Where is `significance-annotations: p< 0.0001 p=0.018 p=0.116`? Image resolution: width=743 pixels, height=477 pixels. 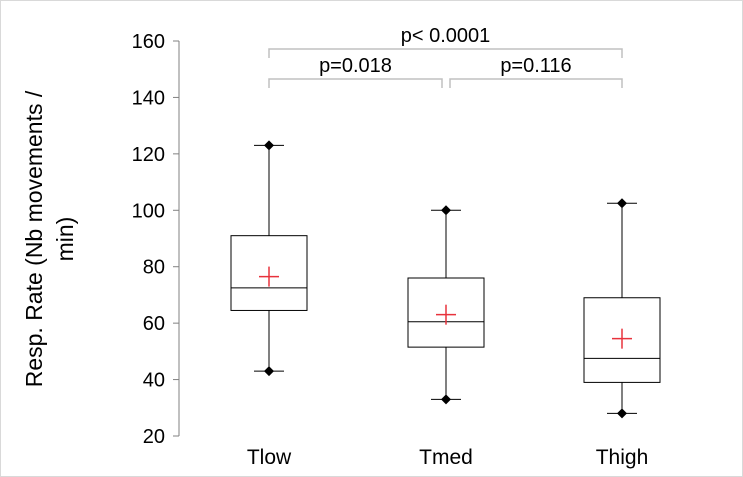 significance-annotations: p< 0.0001 p=0.018 p=0.116 is located at coordinates (445, 56).